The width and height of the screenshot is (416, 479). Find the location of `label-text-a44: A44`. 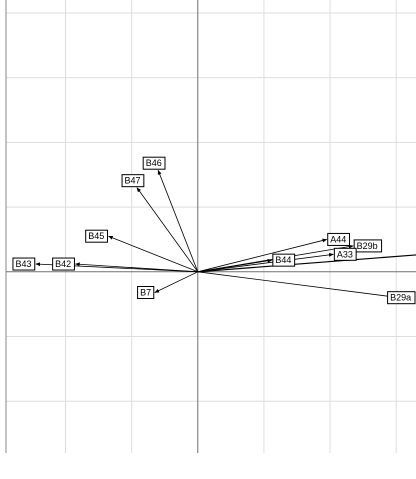

label-text-a44: A44 is located at coordinates (338, 239).